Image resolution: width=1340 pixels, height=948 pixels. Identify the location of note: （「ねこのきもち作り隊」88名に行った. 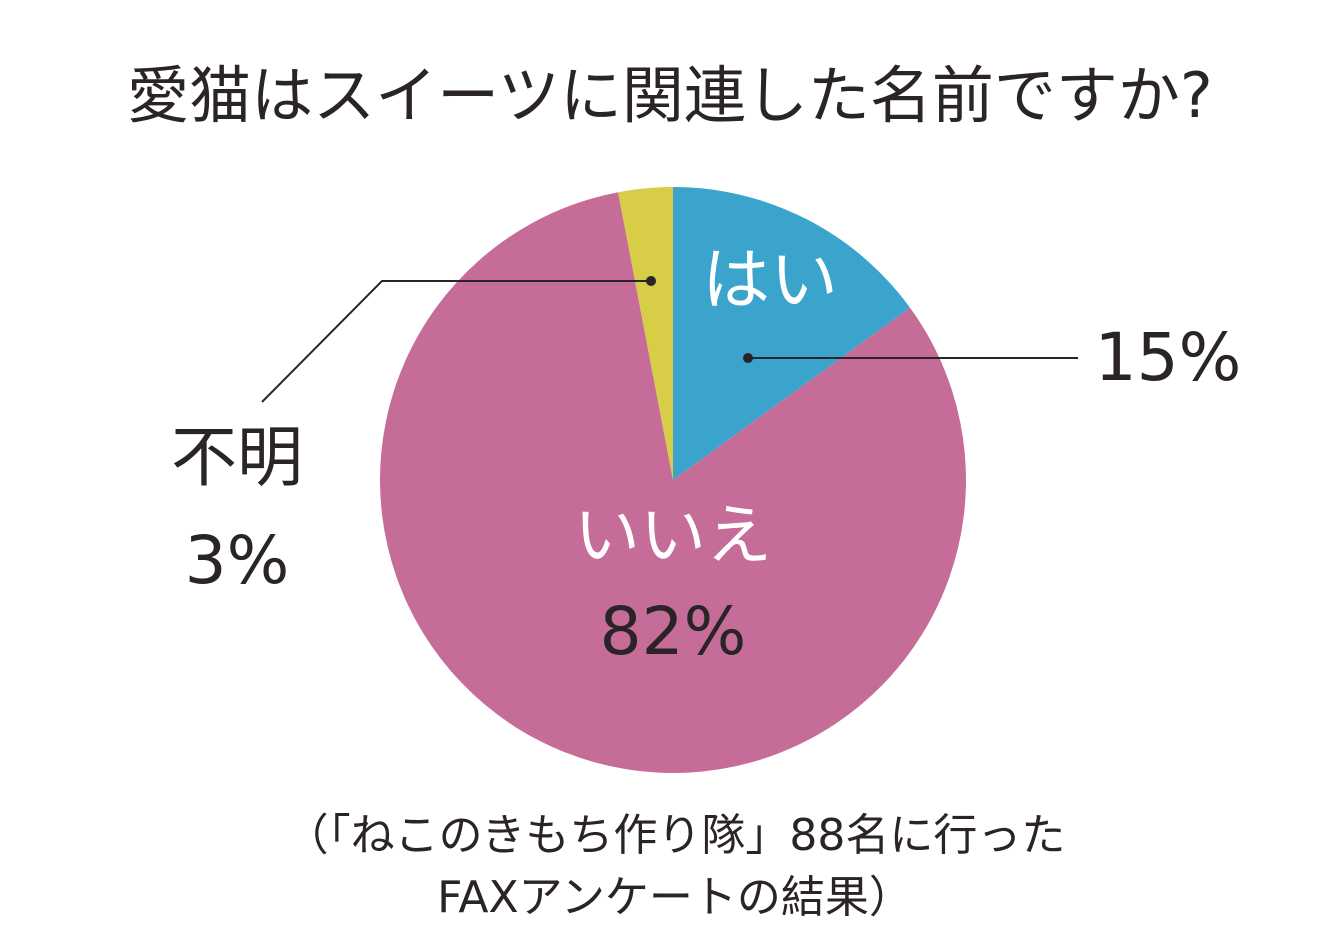
(675, 835).